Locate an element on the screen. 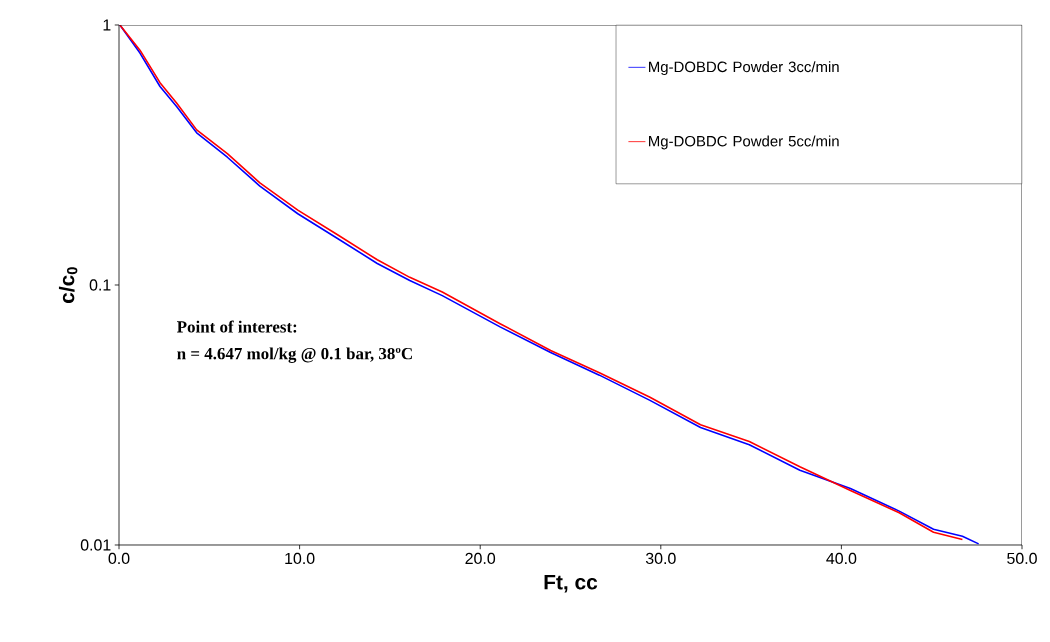  y-tick-label: 1 is located at coordinates (107, 25).